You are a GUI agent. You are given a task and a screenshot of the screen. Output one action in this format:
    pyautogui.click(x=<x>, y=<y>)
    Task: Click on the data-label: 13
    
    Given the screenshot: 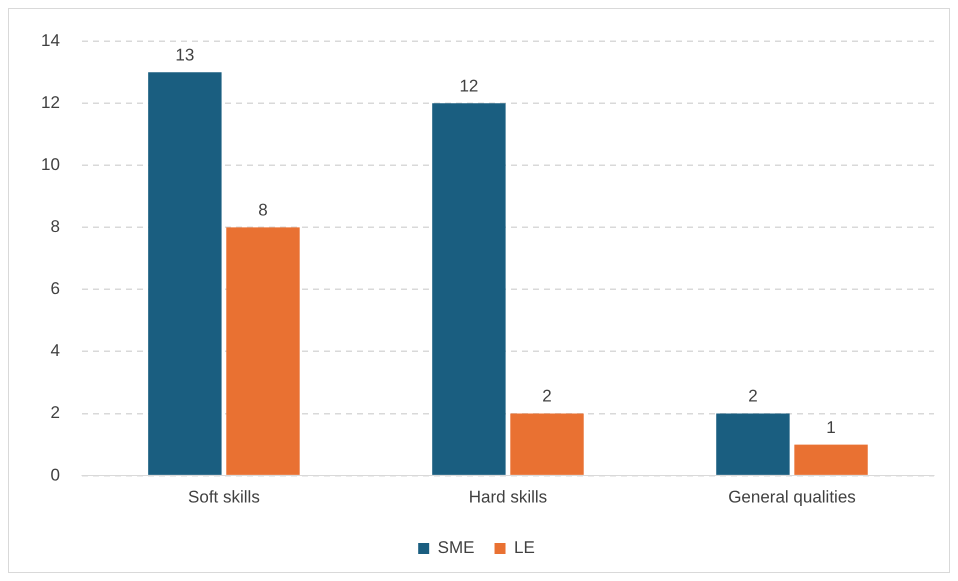 What is the action you would take?
    pyautogui.click(x=184, y=54)
    